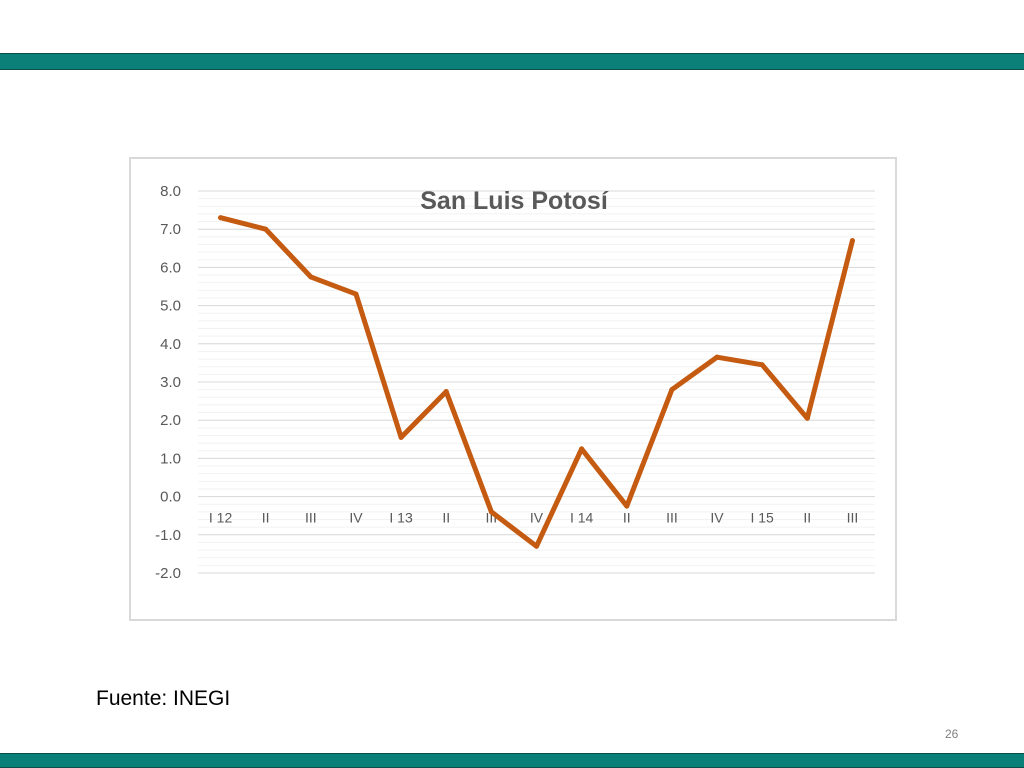  I want to click on source-note: Fuente: INEGI, so click(163, 698).